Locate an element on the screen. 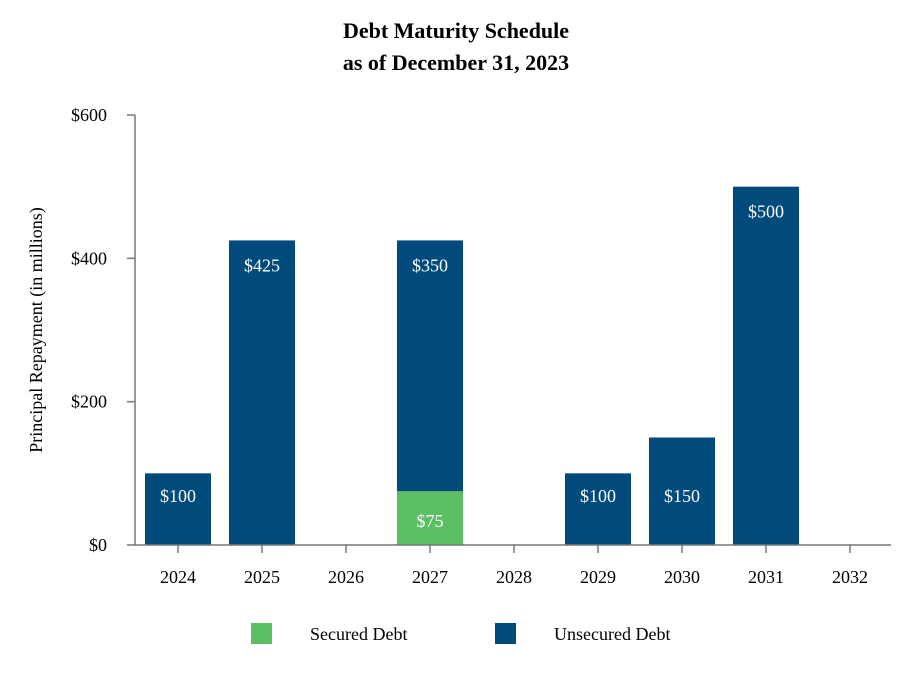  bar-unsecured-debt-2031 is located at coordinates (766, 365).